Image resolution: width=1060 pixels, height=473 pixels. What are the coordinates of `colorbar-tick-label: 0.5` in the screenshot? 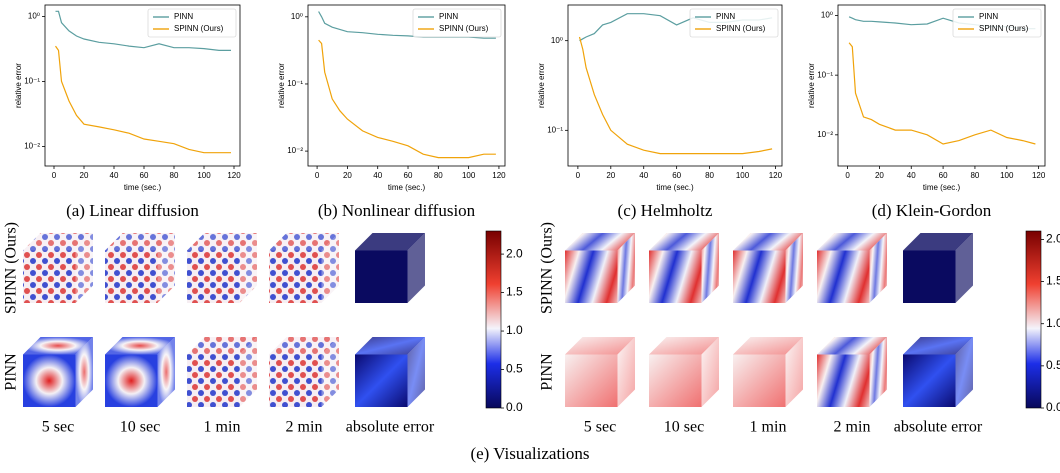 It's located at (1053, 365).